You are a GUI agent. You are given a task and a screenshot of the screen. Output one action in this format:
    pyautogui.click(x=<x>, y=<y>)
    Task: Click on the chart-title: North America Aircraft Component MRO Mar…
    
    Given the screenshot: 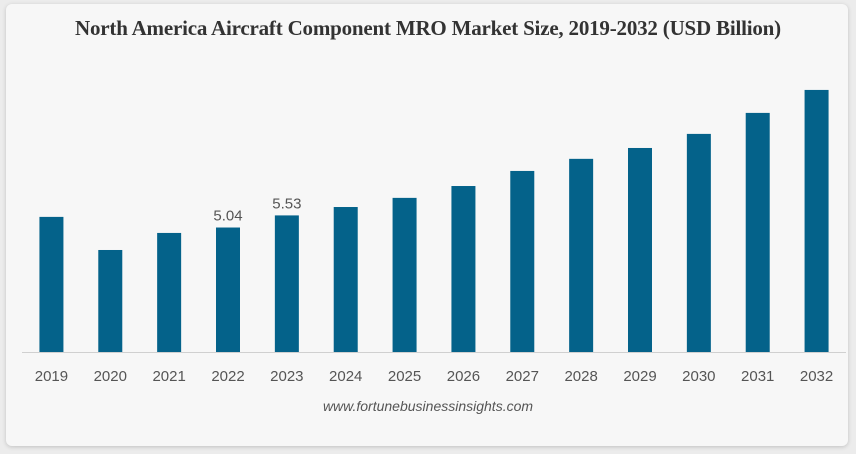 What is the action you would take?
    pyautogui.click(x=428, y=28)
    